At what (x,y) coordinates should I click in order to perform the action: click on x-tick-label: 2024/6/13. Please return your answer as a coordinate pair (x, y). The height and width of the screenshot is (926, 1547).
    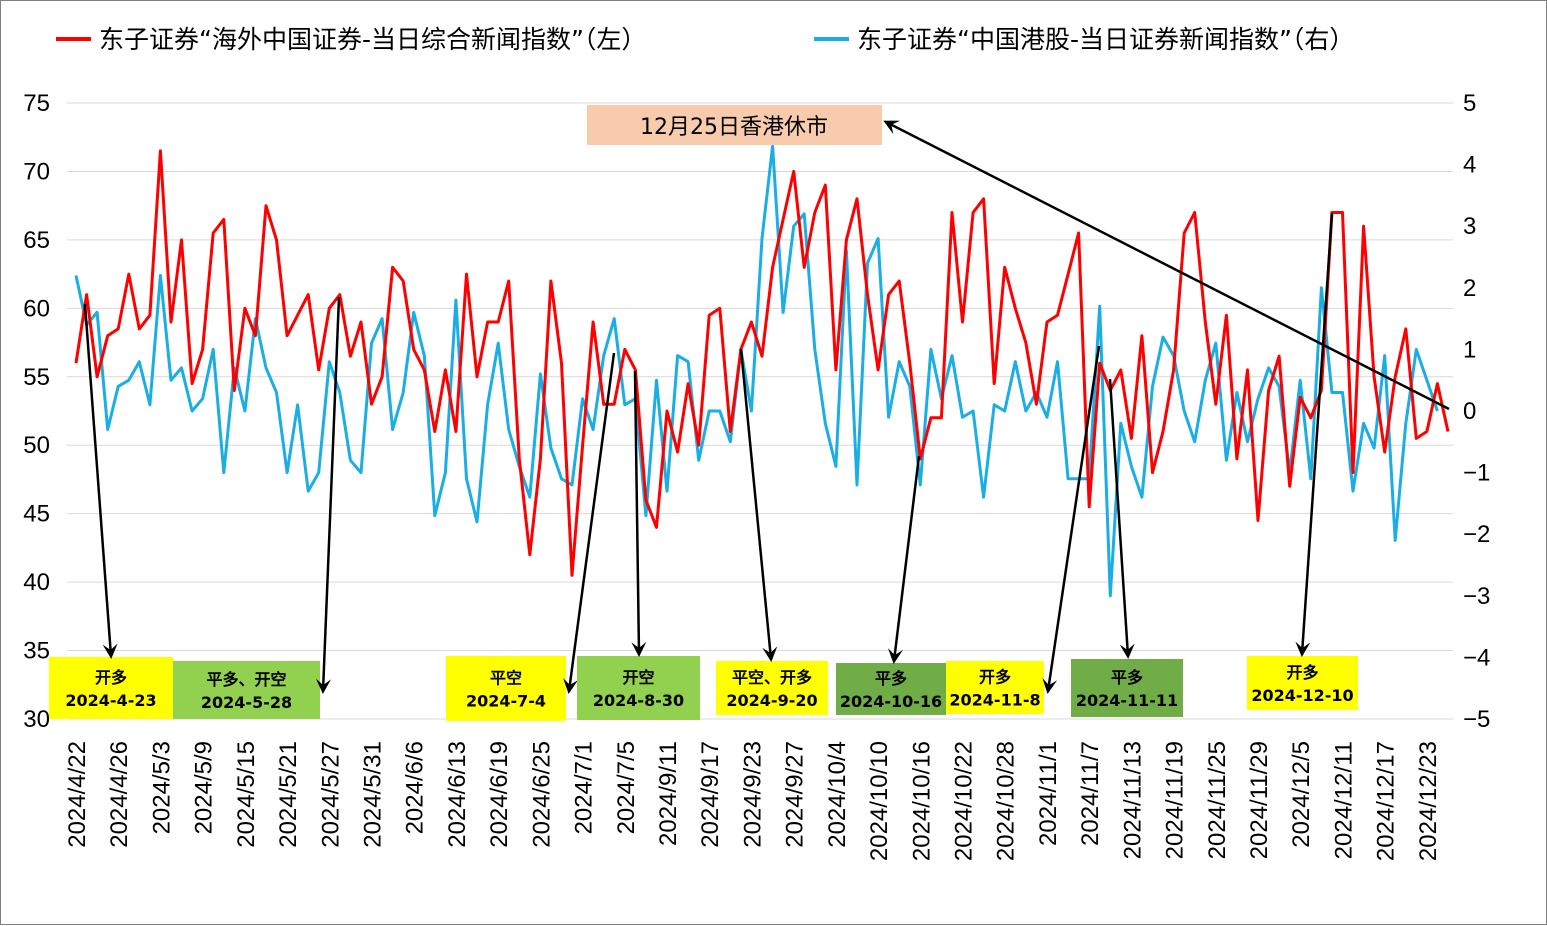
    Looking at the image, I should click on (457, 794).